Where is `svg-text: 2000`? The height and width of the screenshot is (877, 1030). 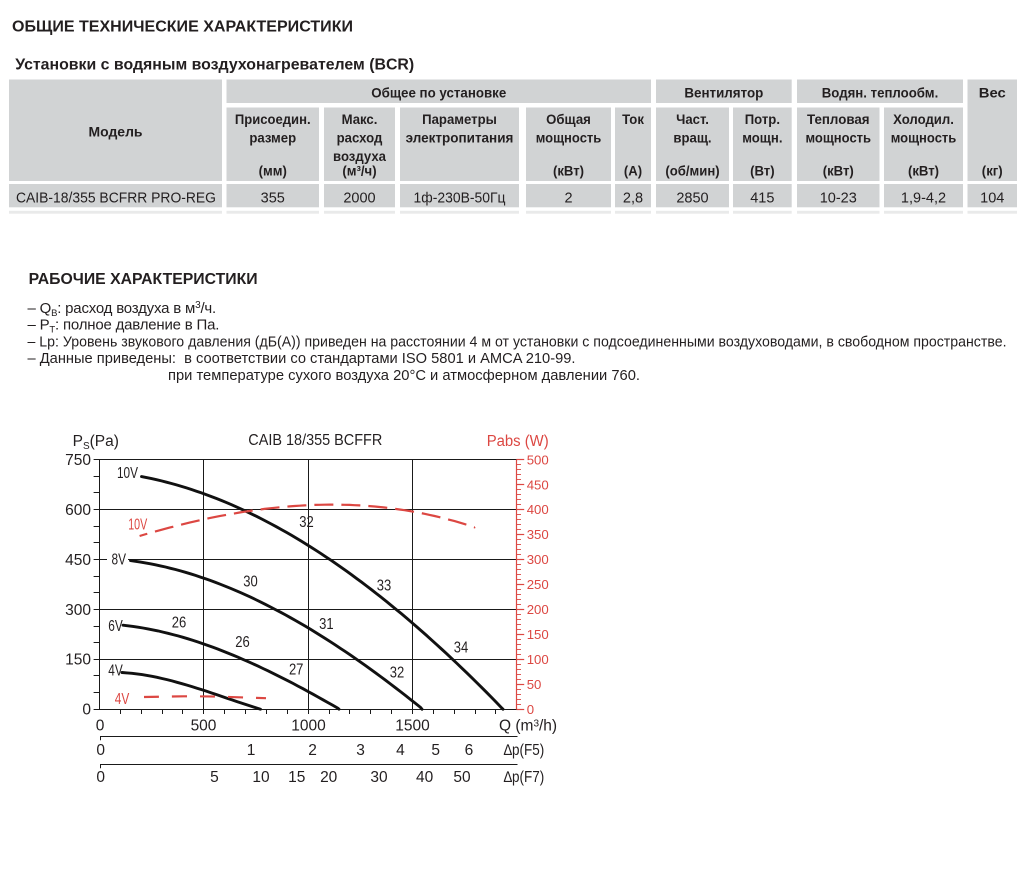 svg-text: 2000 is located at coordinates (359, 199).